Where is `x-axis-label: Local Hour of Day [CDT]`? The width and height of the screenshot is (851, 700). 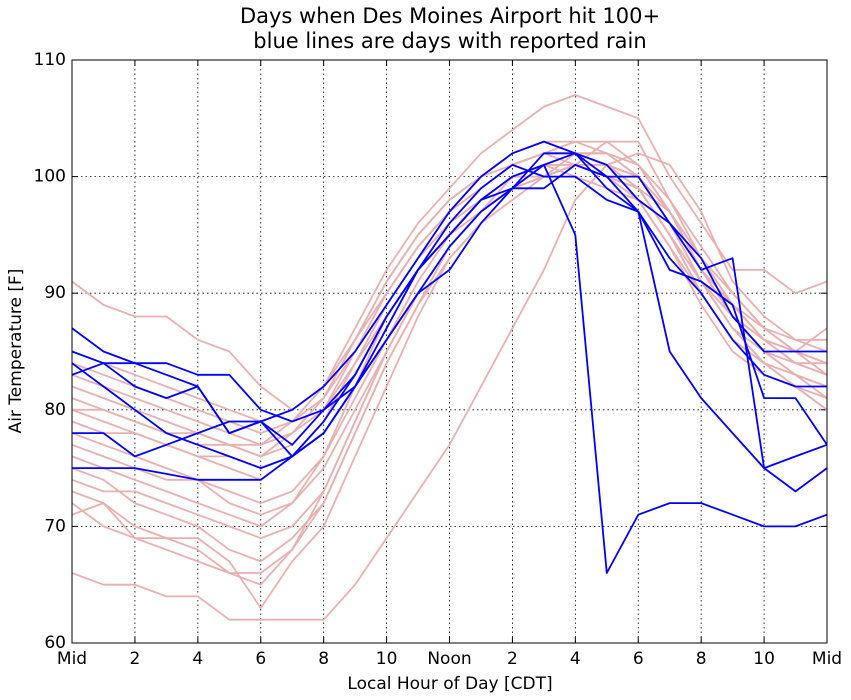 x-axis-label: Local Hour of Day [CDT] is located at coordinates (449, 684).